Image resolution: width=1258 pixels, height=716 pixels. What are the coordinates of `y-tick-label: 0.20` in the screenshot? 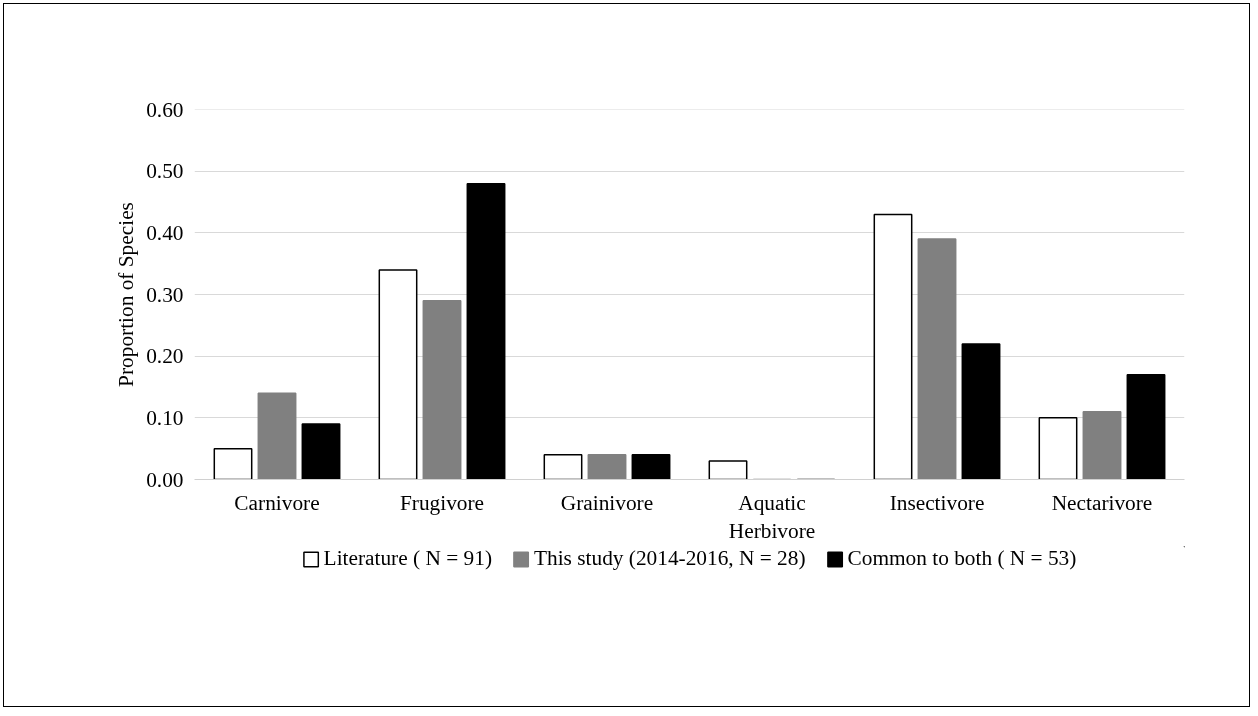 It's located at (165, 356).